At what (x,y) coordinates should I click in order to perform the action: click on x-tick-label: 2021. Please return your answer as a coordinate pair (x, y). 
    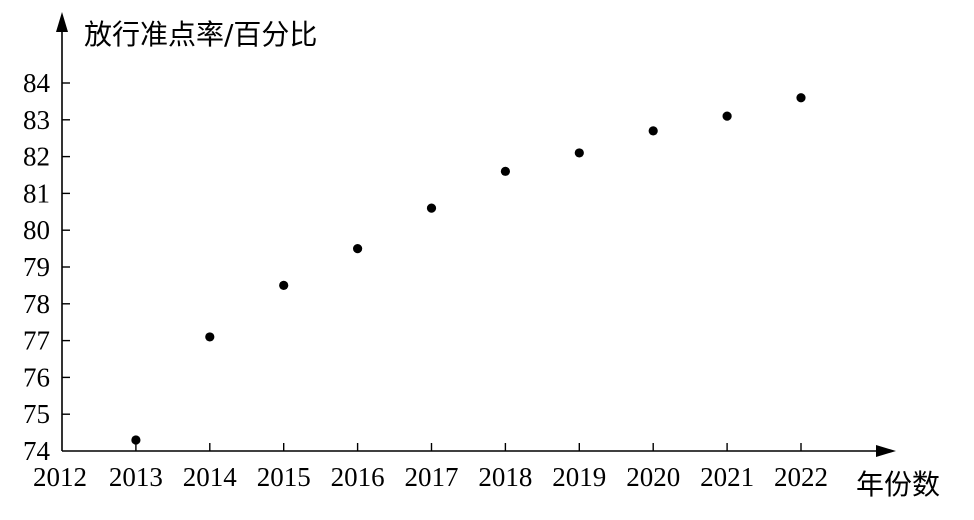
    Looking at the image, I should click on (727, 477).